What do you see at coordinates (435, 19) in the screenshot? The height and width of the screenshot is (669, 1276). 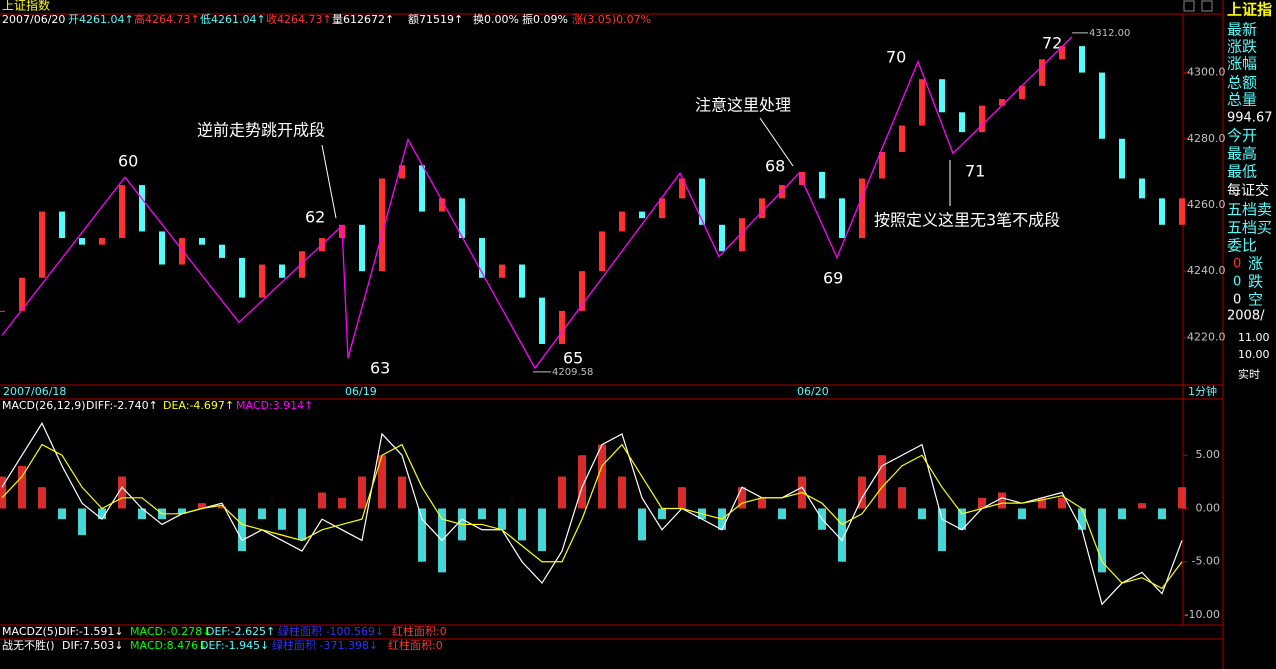 I see `header-amount: 额71519↑` at bounding box center [435, 19].